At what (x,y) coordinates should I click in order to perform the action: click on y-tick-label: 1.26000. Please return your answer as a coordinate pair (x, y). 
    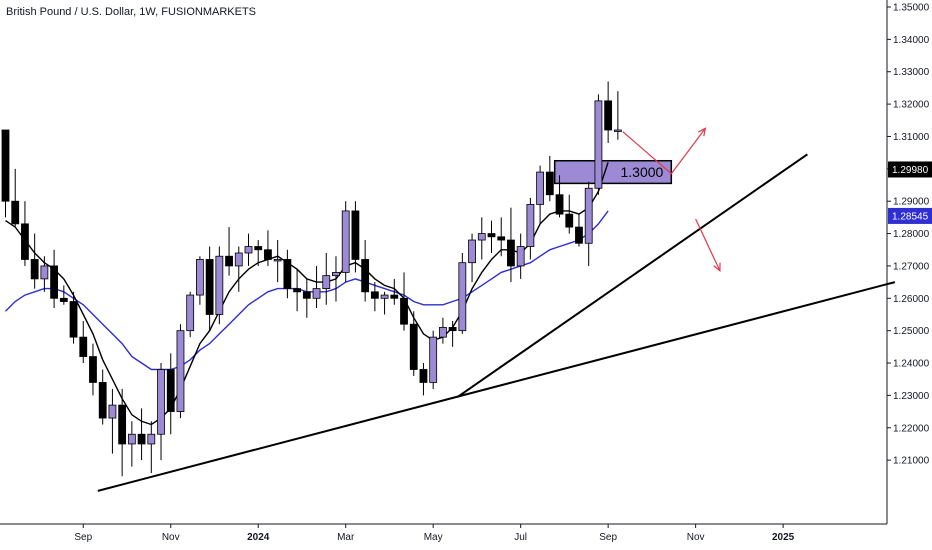
    Looking at the image, I should click on (911, 299).